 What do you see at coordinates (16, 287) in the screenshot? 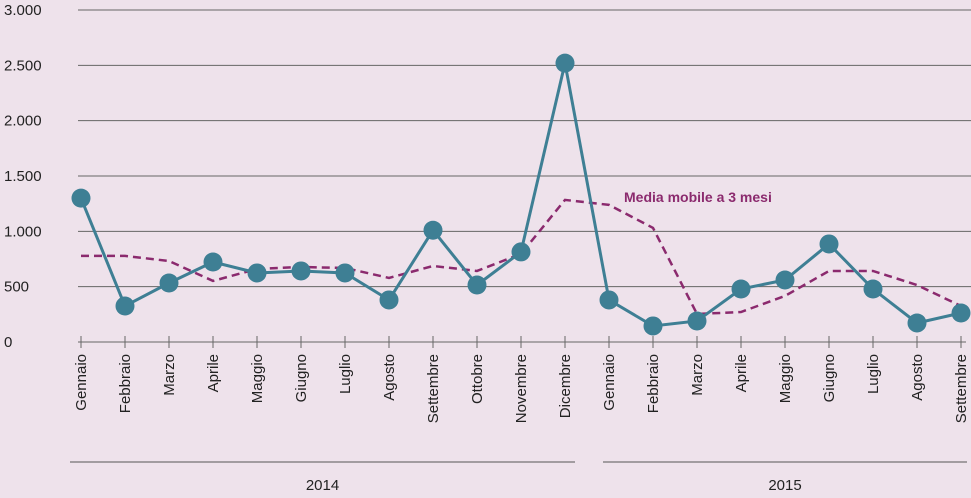
I see `y-tick-label: 500` at bounding box center [16, 287].